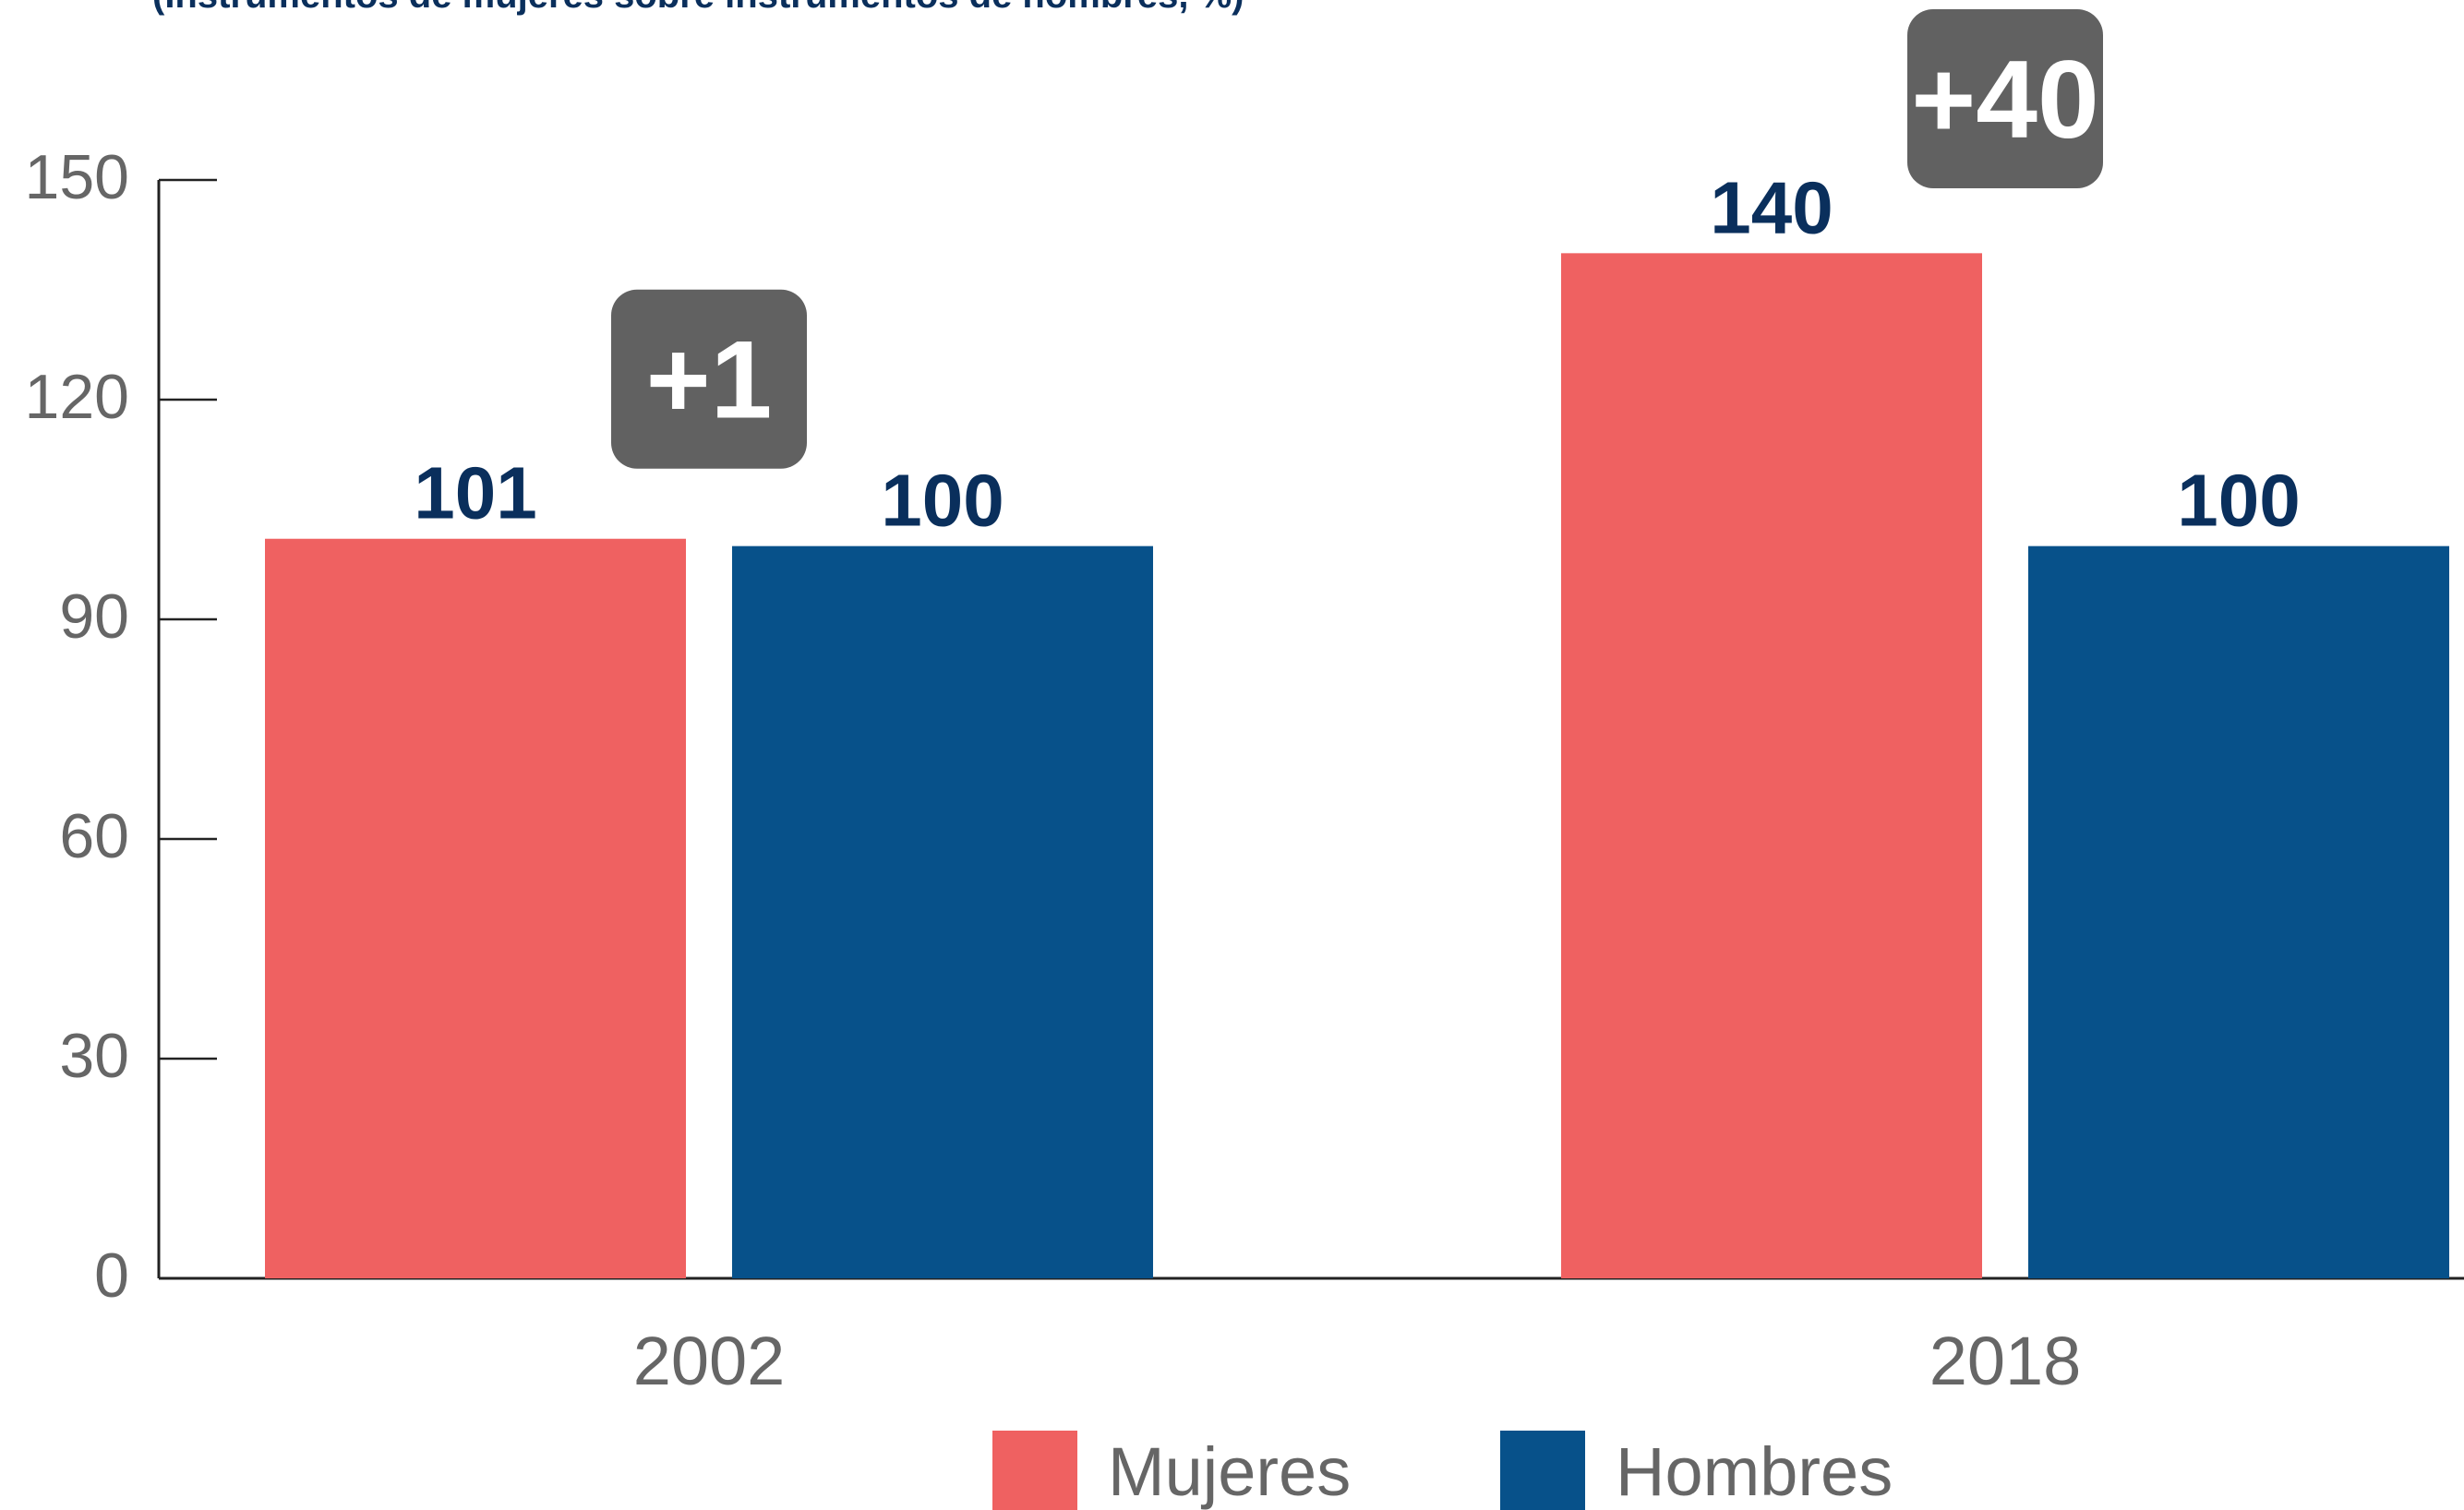  Describe the element at coordinates (77, 177) in the screenshot. I see `y-tick-label: 150` at that location.